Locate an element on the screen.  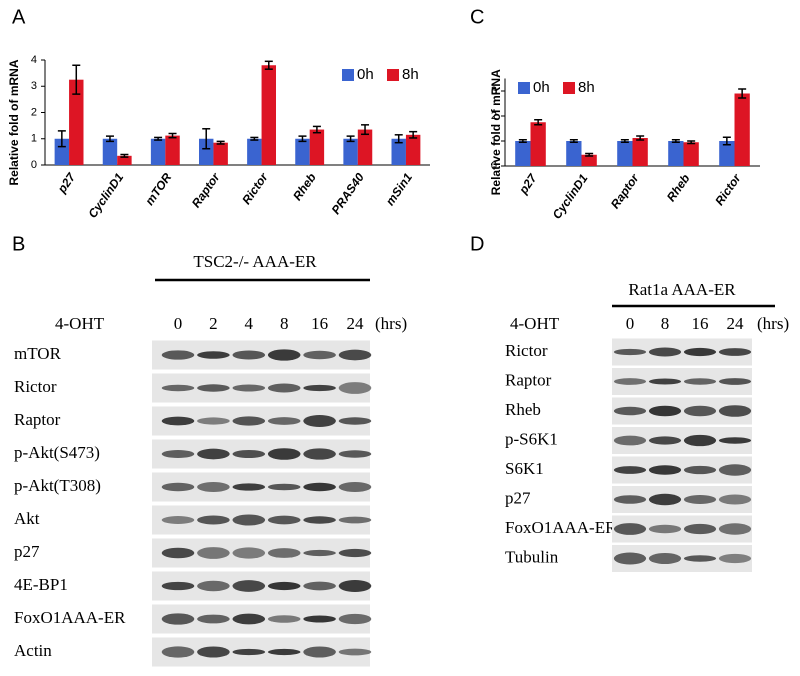
panel-label: A is located at coordinates (19, 17).